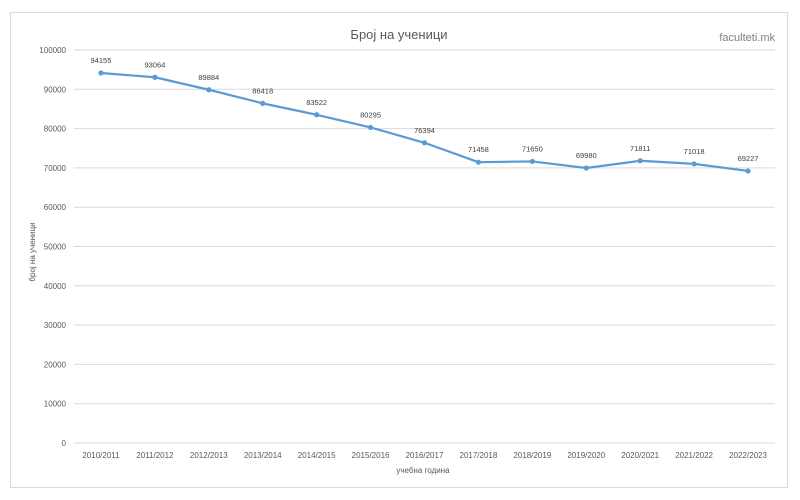 The image size is (800, 500). I want to click on data-label: 71811, so click(640, 148).